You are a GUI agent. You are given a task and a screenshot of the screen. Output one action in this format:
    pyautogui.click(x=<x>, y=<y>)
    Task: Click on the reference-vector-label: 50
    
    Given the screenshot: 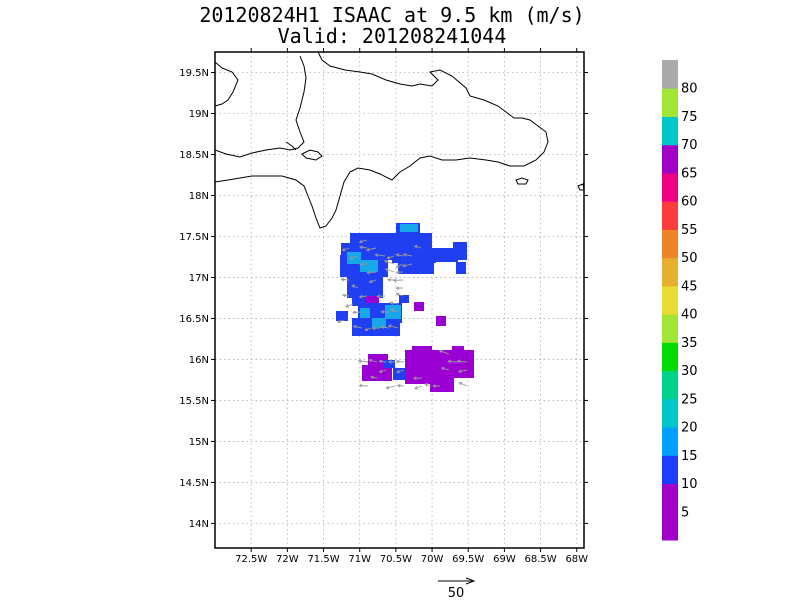 What is the action you would take?
    pyautogui.click(x=456, y=593)
    